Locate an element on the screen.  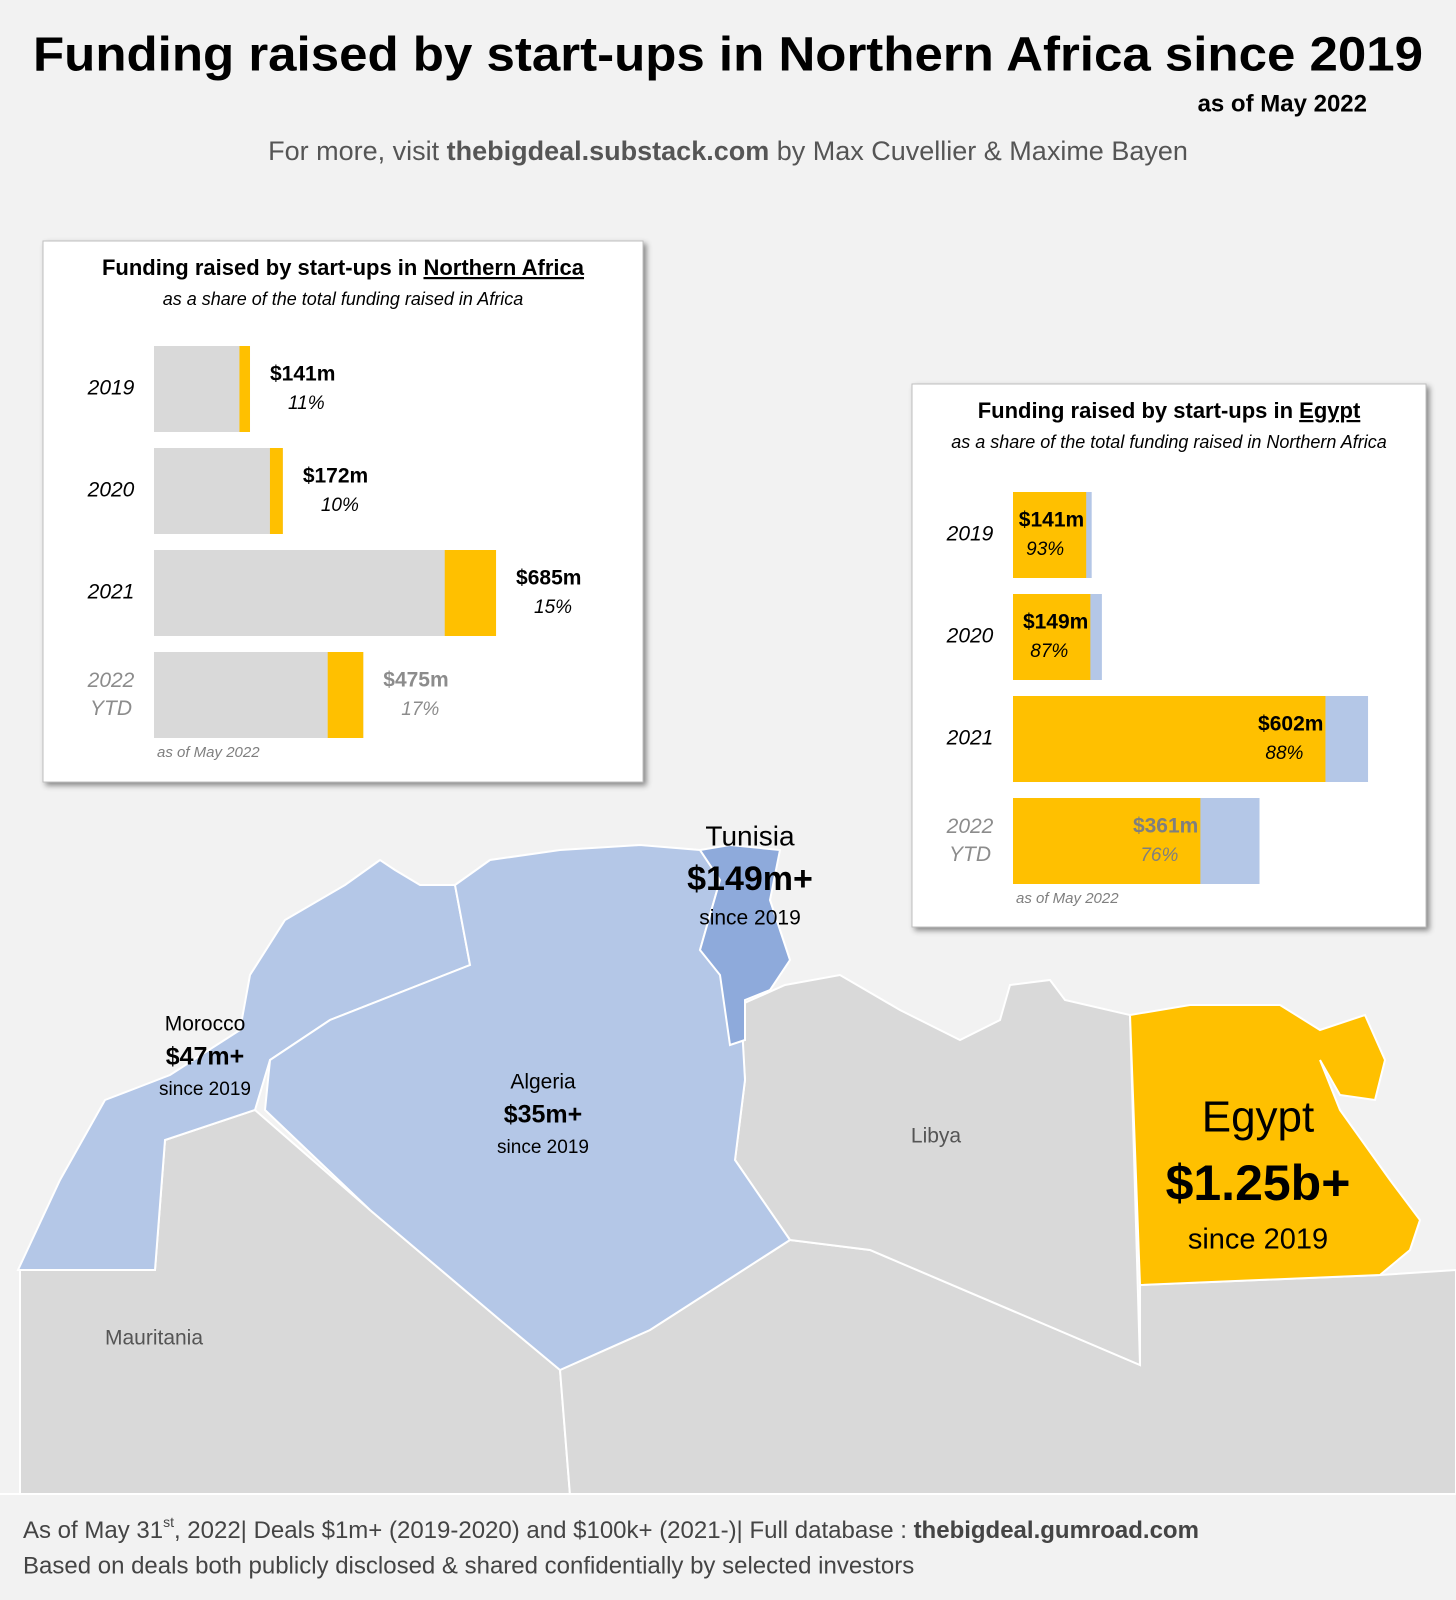
panel-title-focus: Egypt is located at coordinates (1330, 410).